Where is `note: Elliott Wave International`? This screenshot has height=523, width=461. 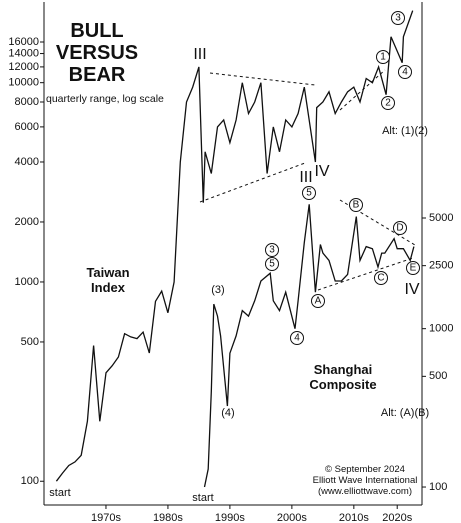
note: Elliott Wave International is located at coordinates (365, 480).